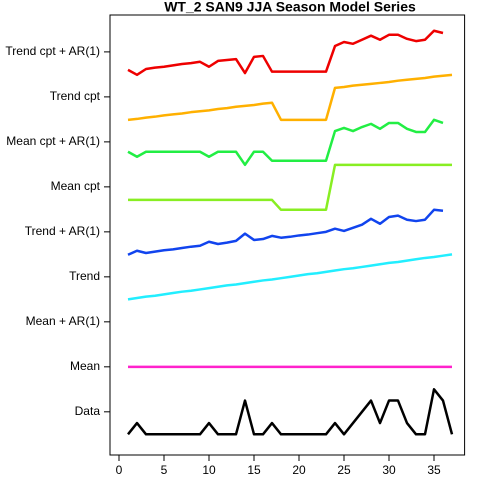 This screenshot has height=480, width=480. I want to click on y-tick-label: Mean cpt, so click(76, 186).